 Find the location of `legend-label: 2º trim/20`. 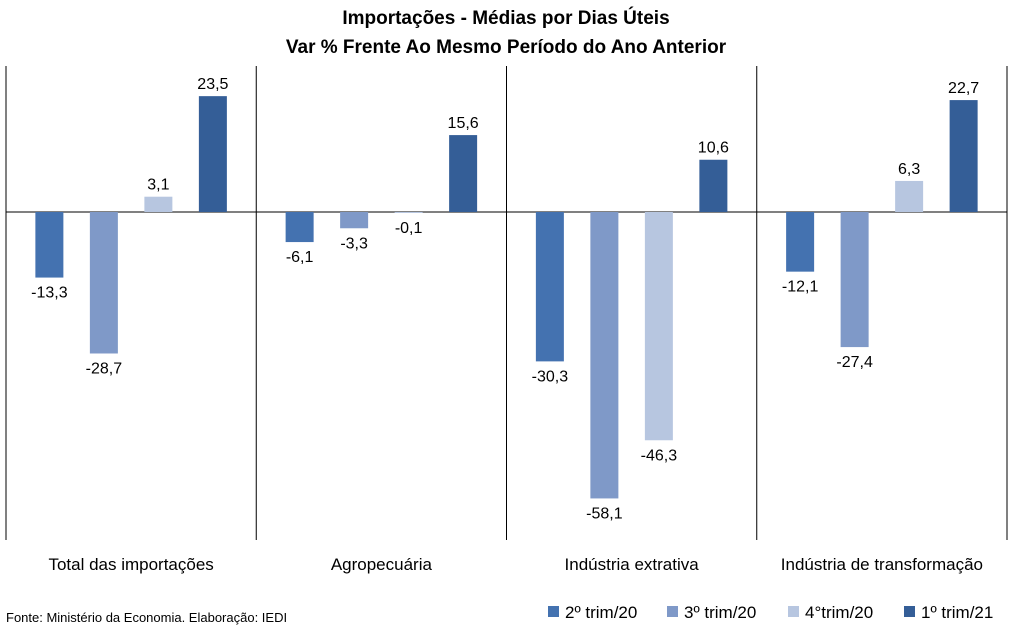

legend-label: 2º trim/20 is located at coordinates (601, 612).